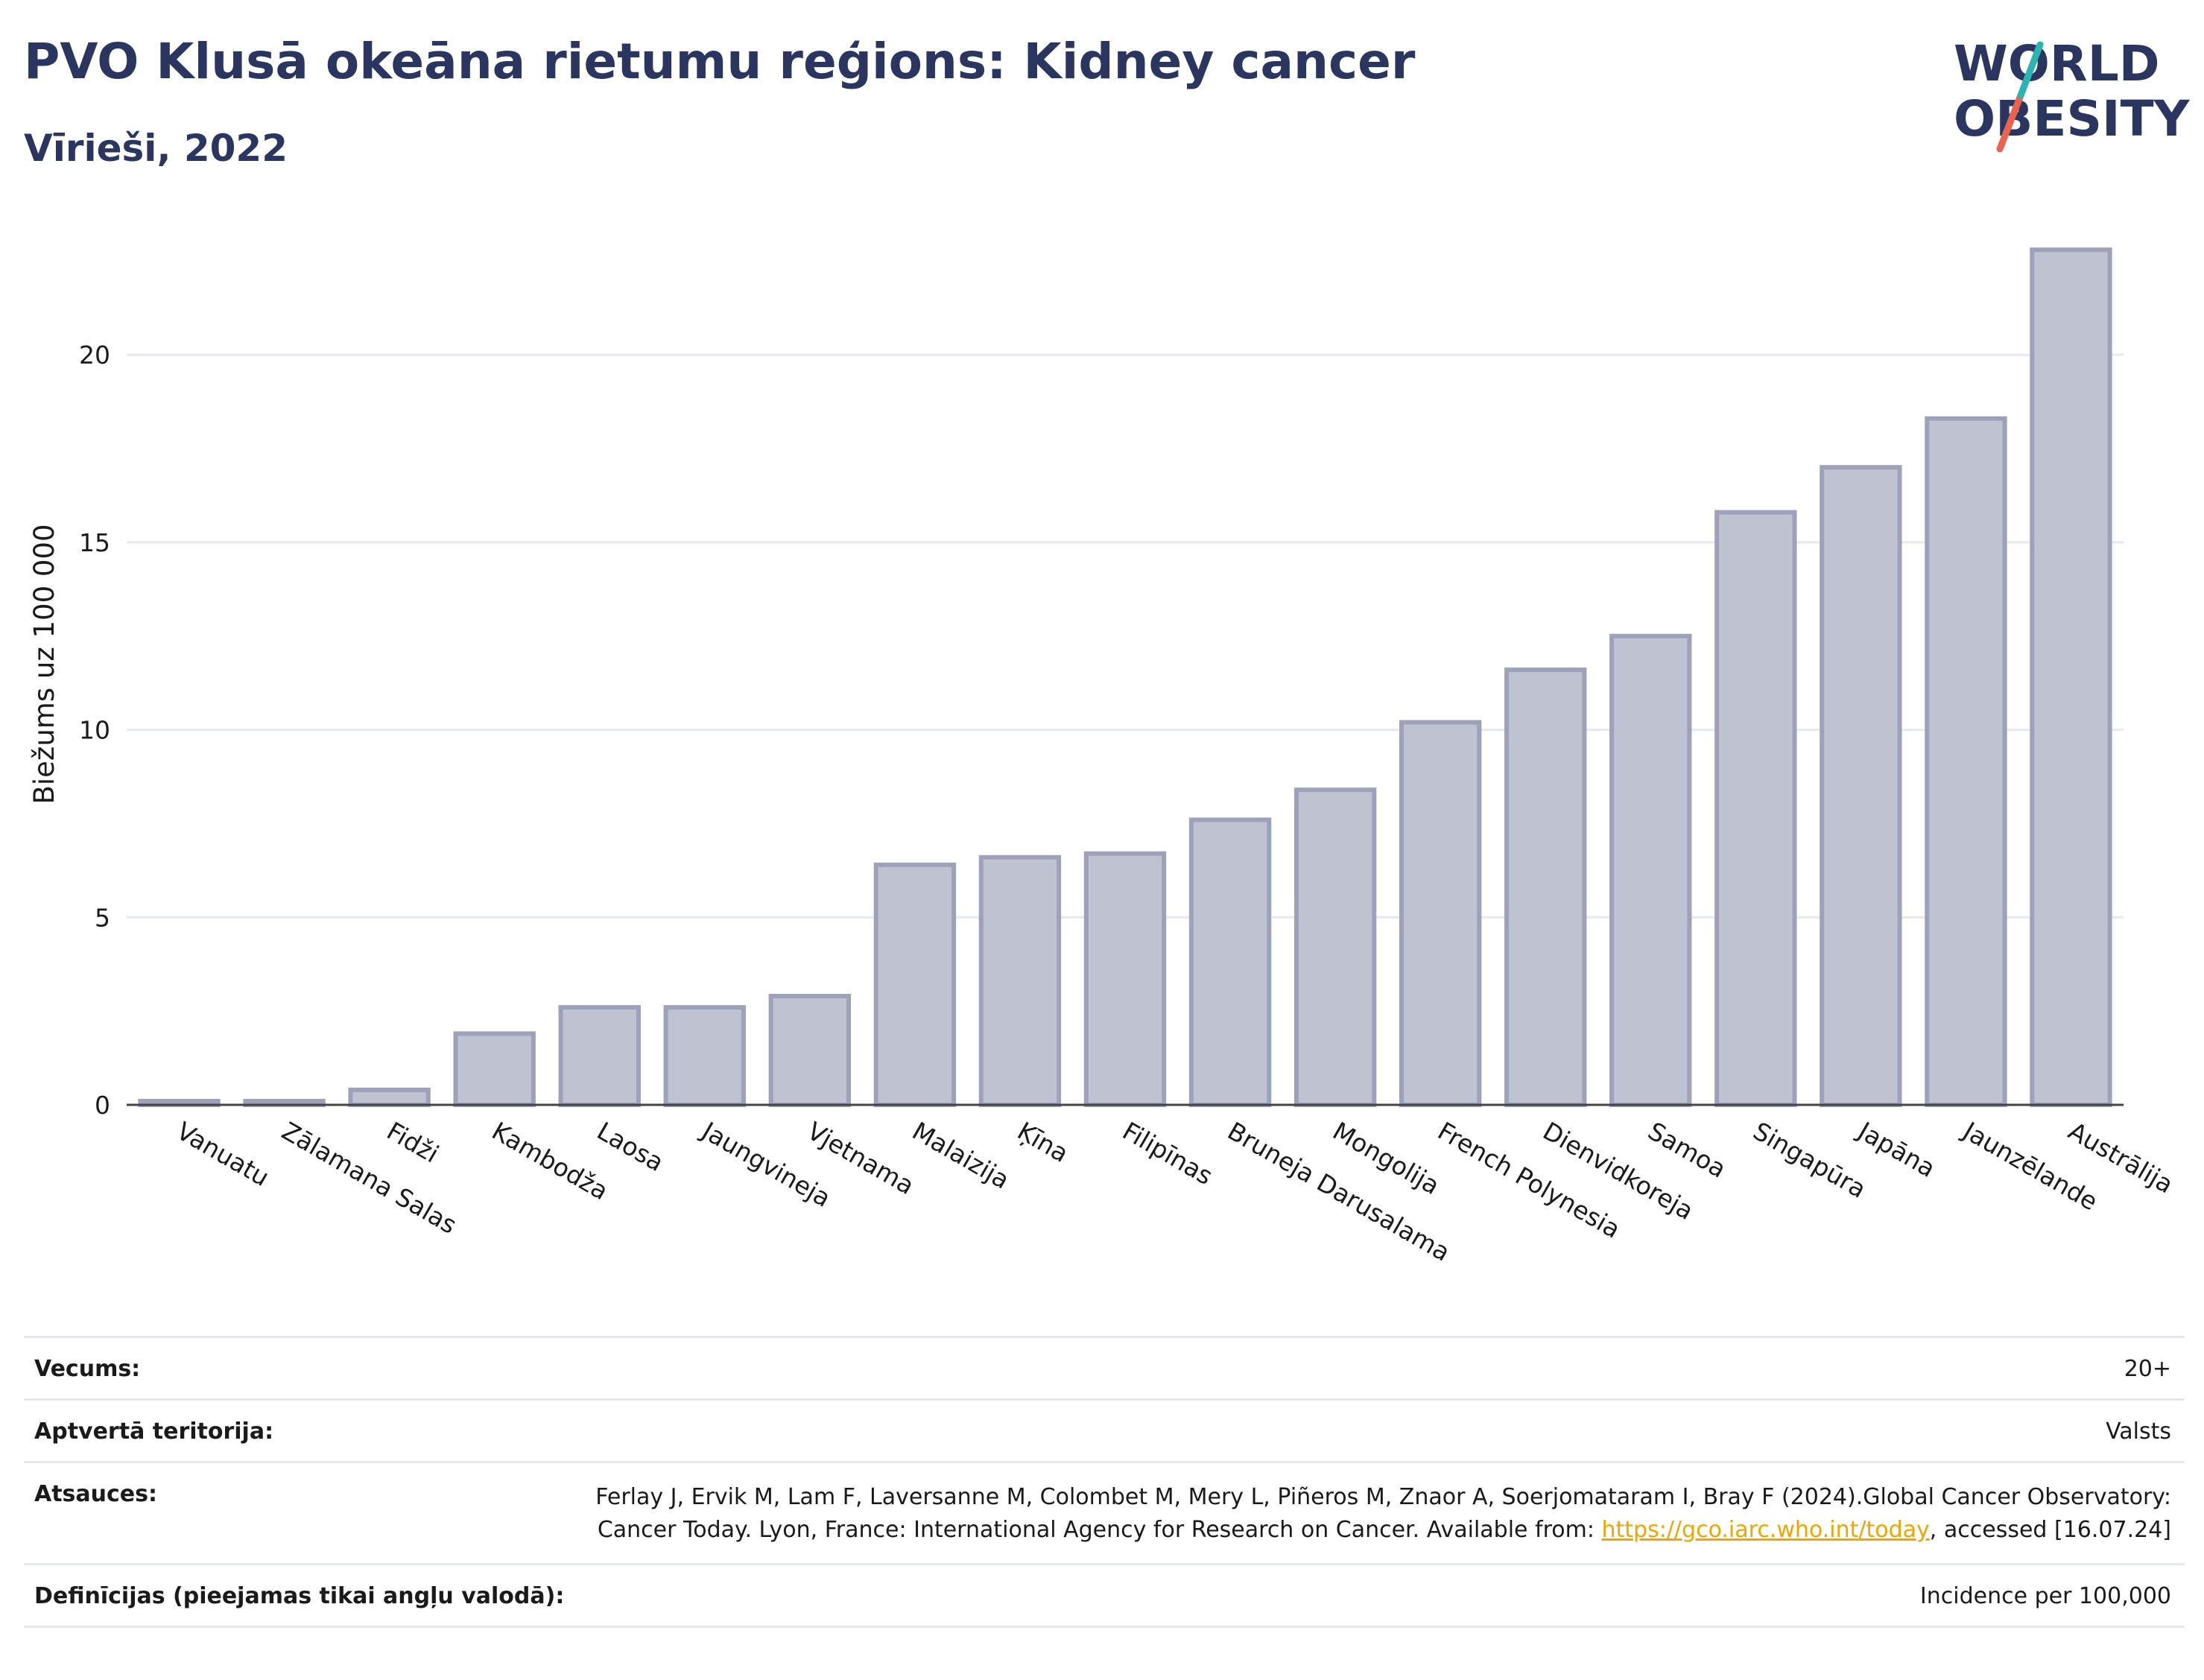 The width and height of the screenshot is (2204, 1680). Describe the element at coordinates (2057, 63) in the screenshot. I see `logo-line1: WORLD` at that location.